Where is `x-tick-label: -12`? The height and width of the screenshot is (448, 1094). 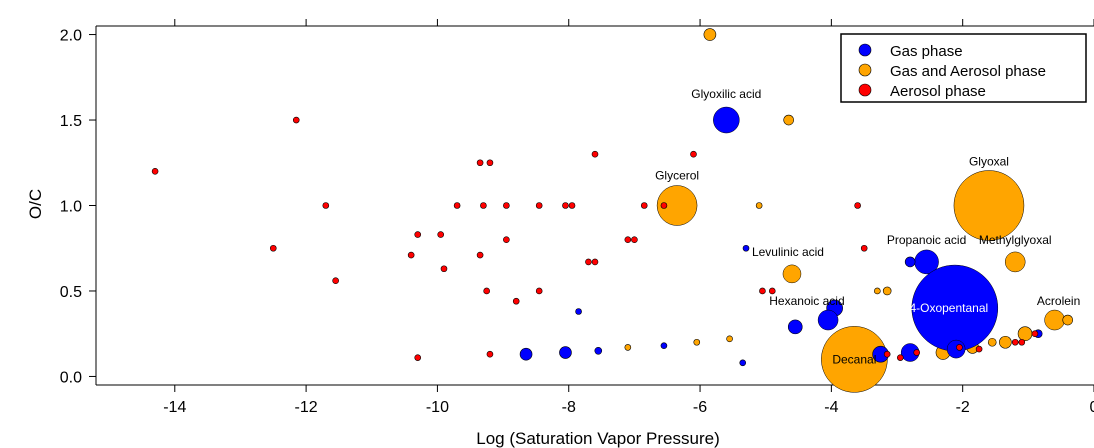 x-tick-label: -12 is located at coordinates (306, 407).